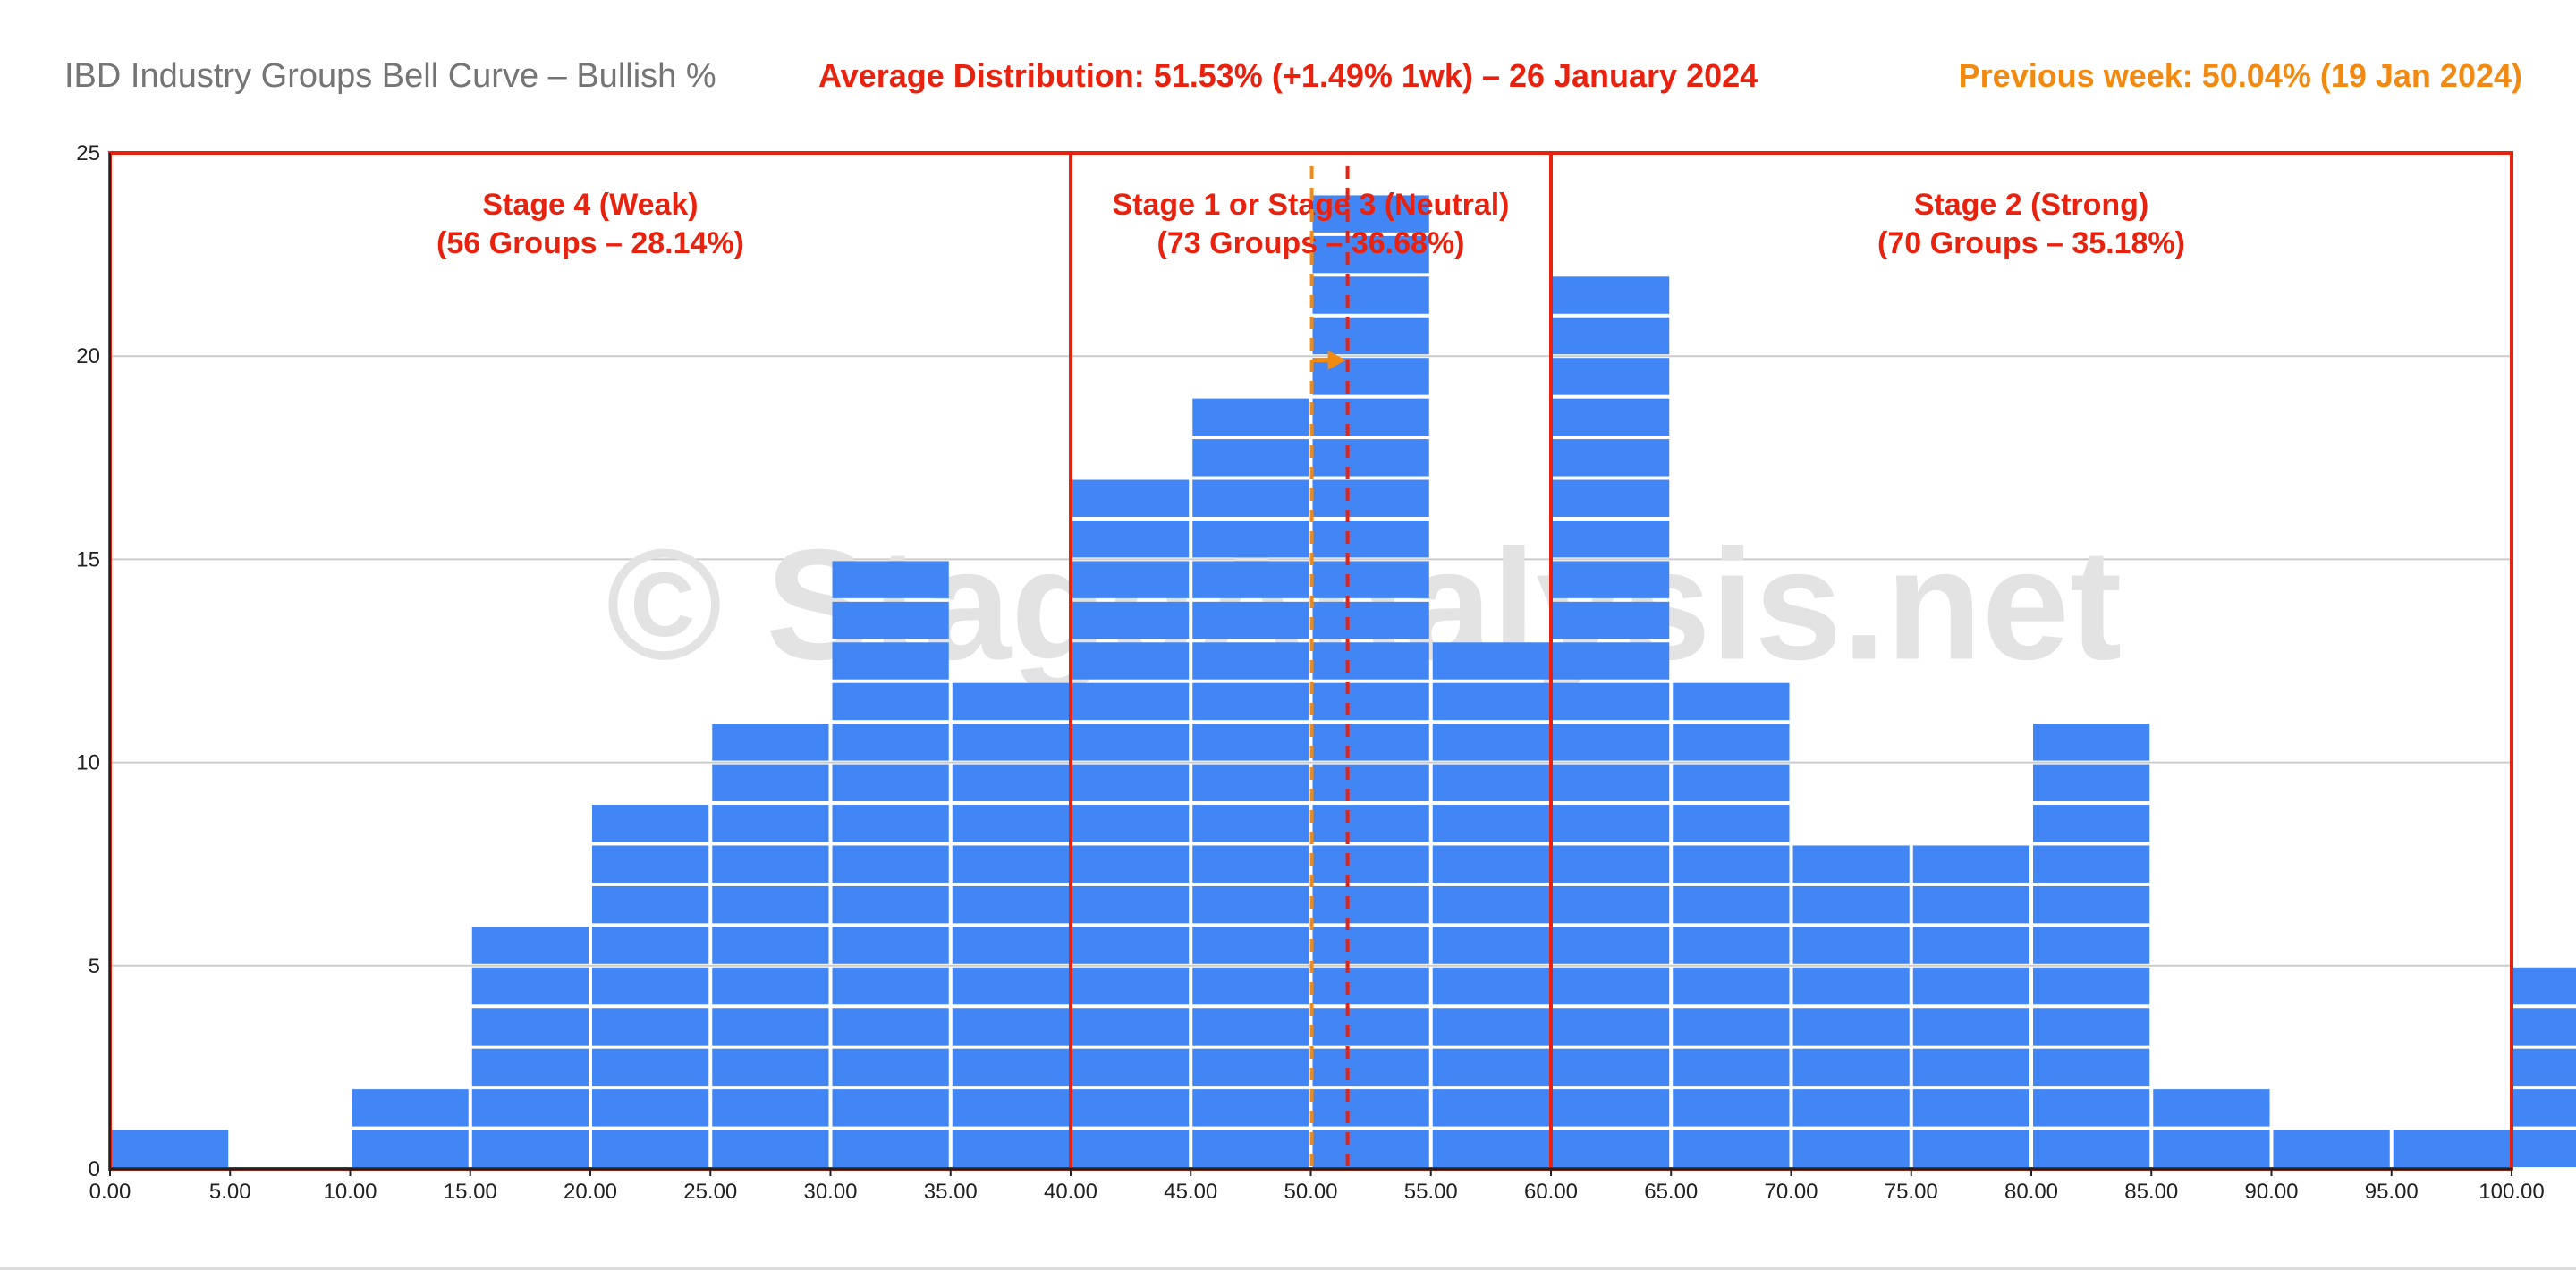 The width and height of the screenshot is (2576, 1270). I want to click on x-tick-label: 55.00, so click(1431, 1192).